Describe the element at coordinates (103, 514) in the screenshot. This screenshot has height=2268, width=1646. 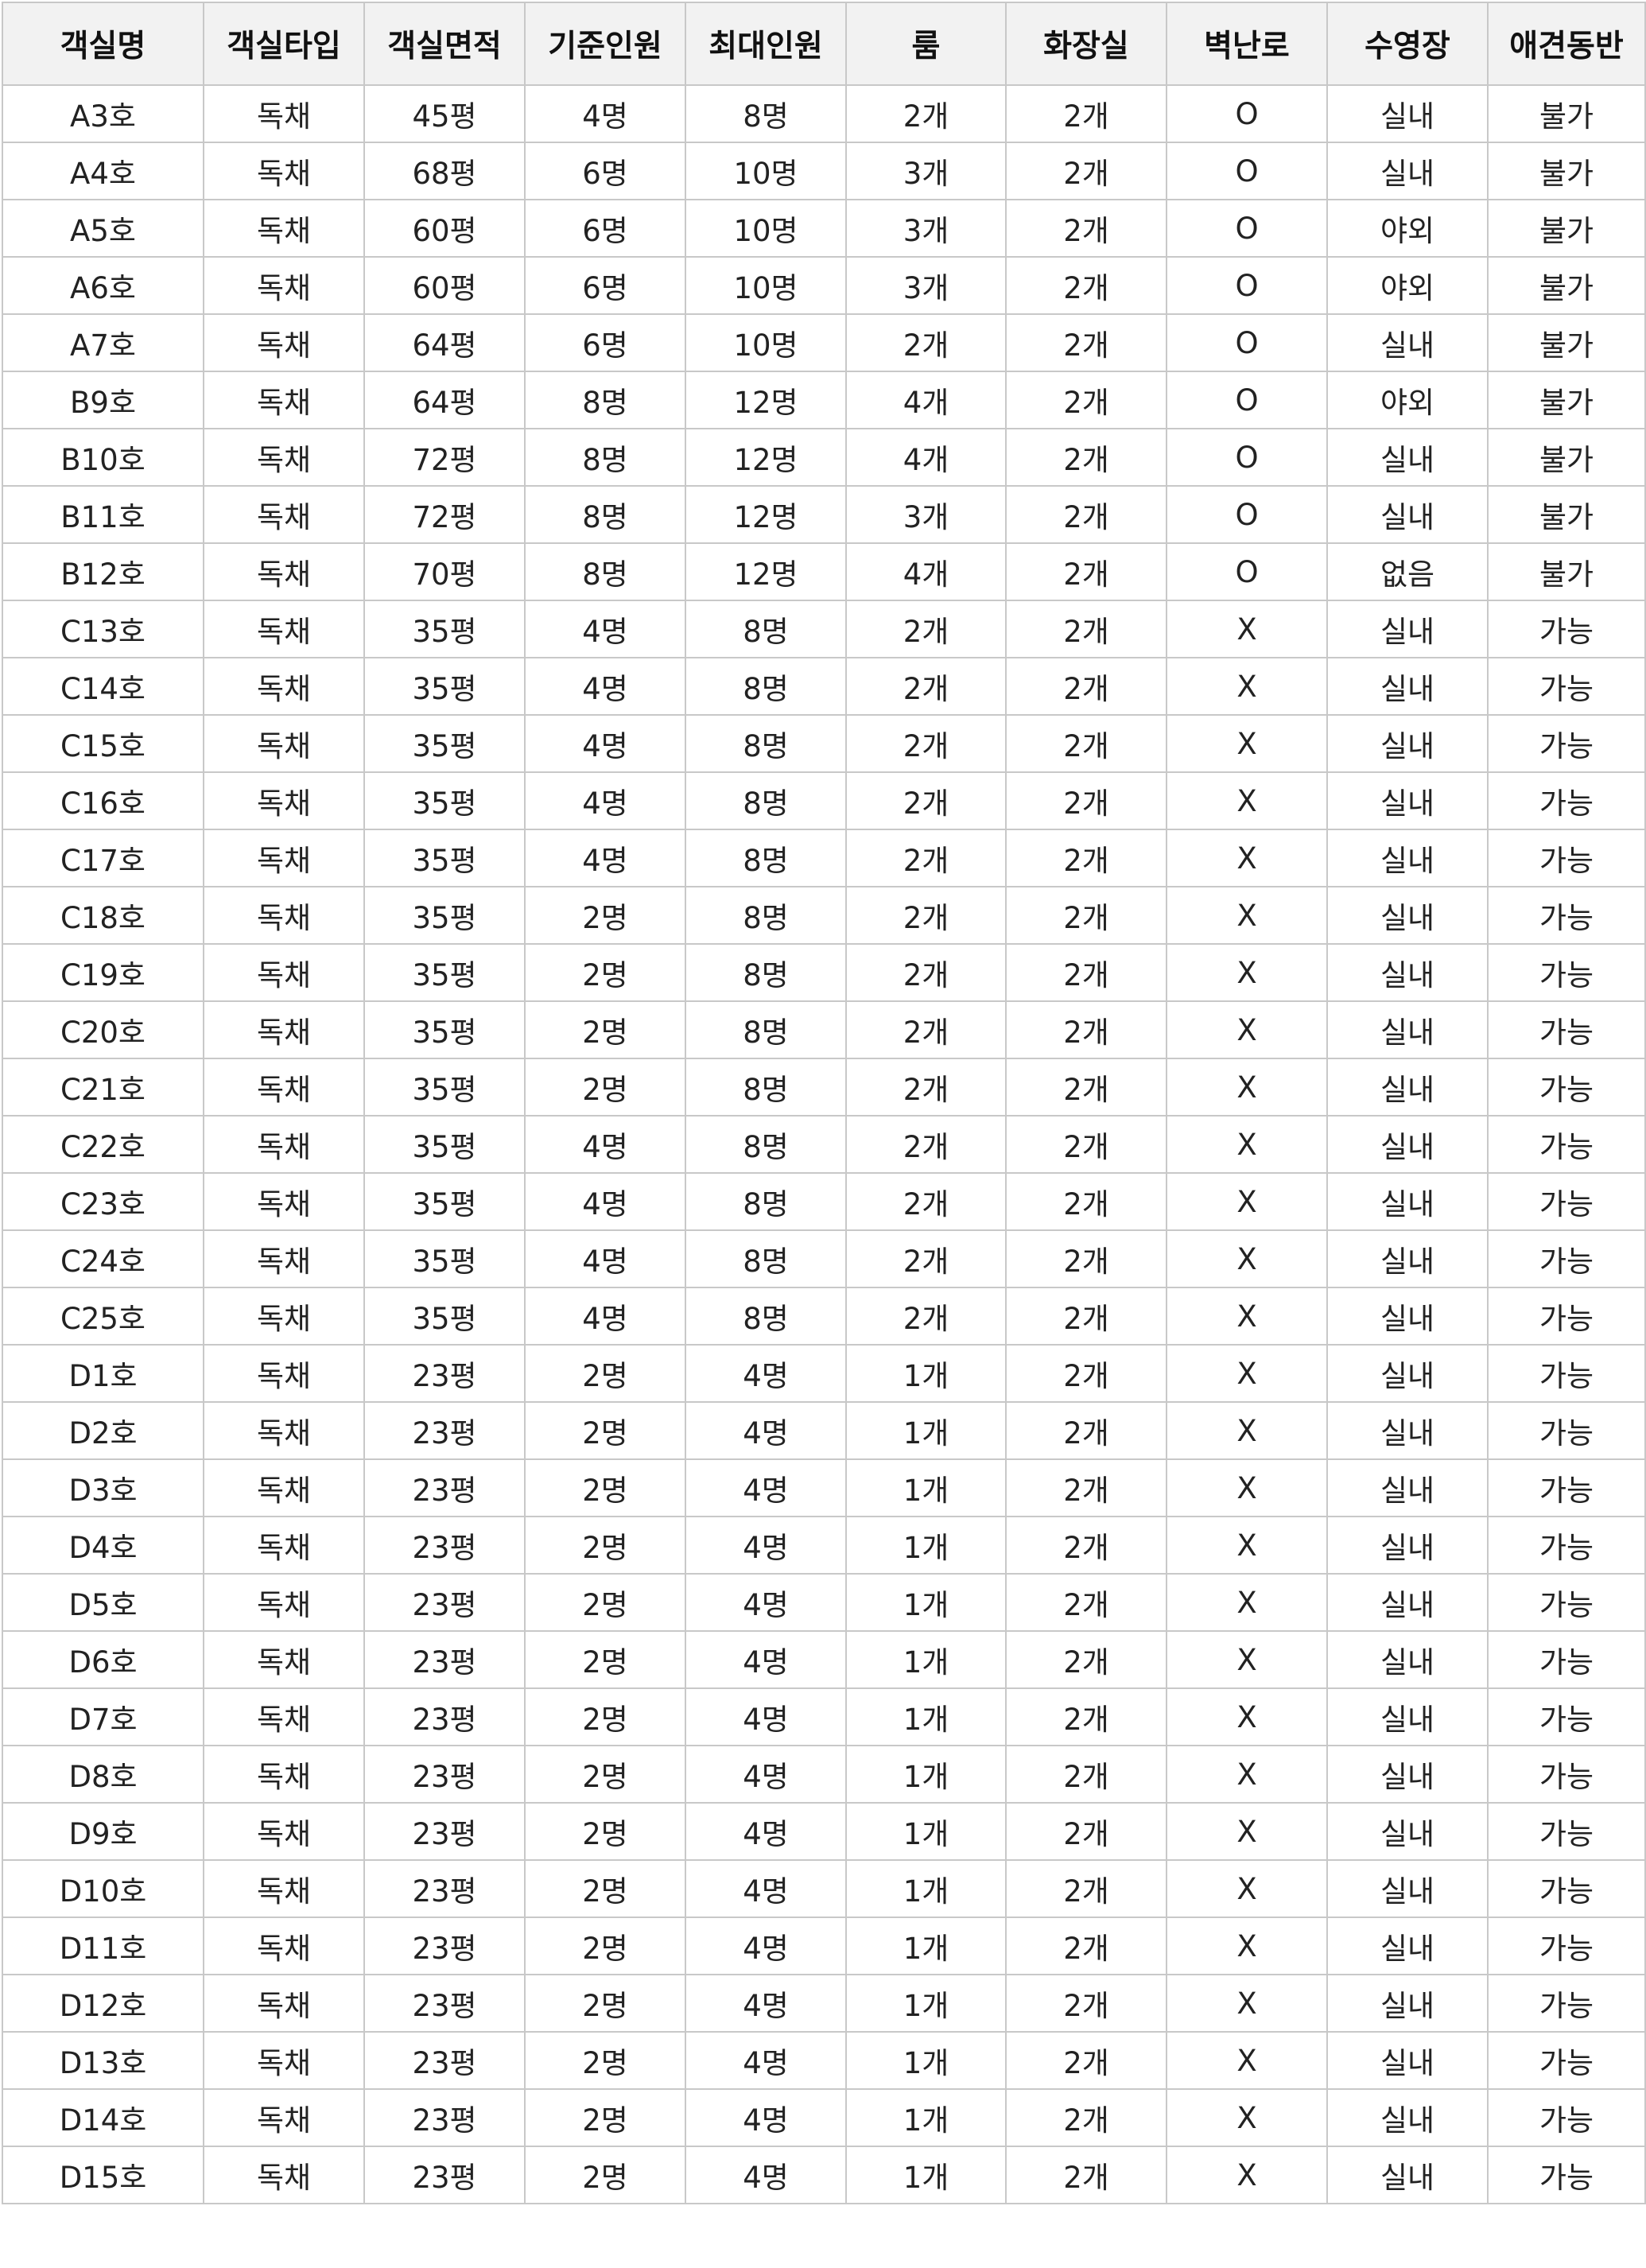
I see `cell-room-name: B11호` at that location.